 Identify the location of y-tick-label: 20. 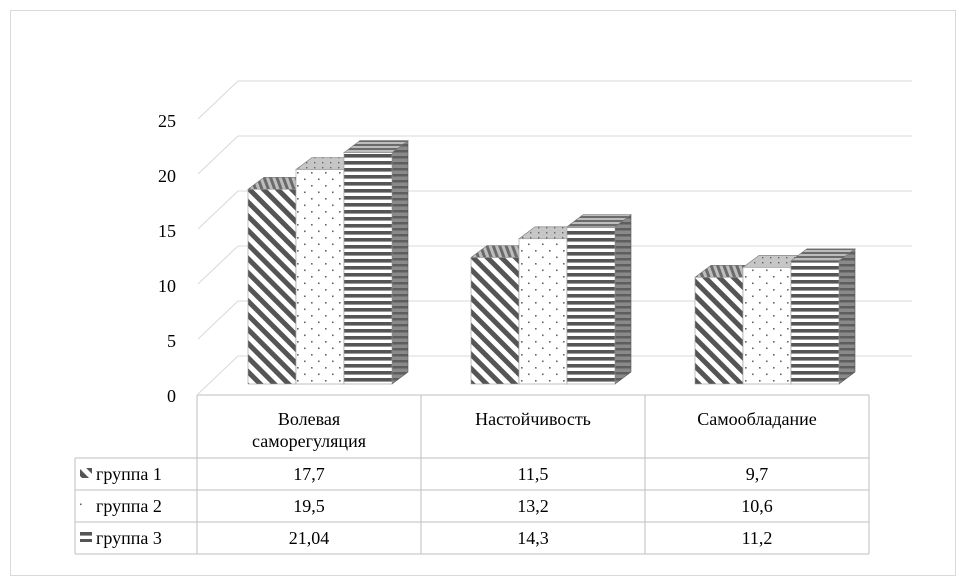
(167, 176).